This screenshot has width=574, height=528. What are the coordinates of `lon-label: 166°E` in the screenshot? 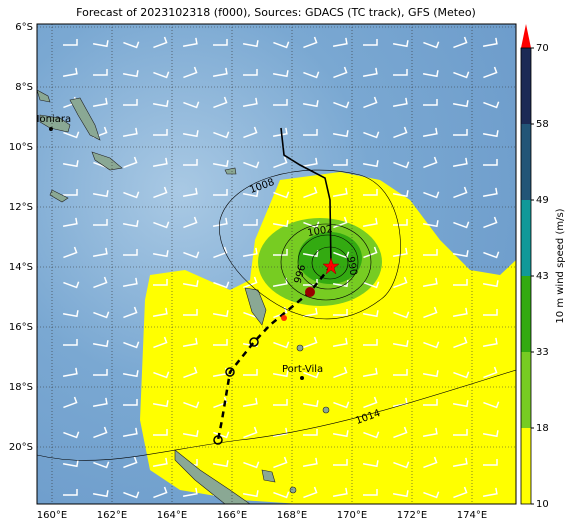 It's located at (232, 515).